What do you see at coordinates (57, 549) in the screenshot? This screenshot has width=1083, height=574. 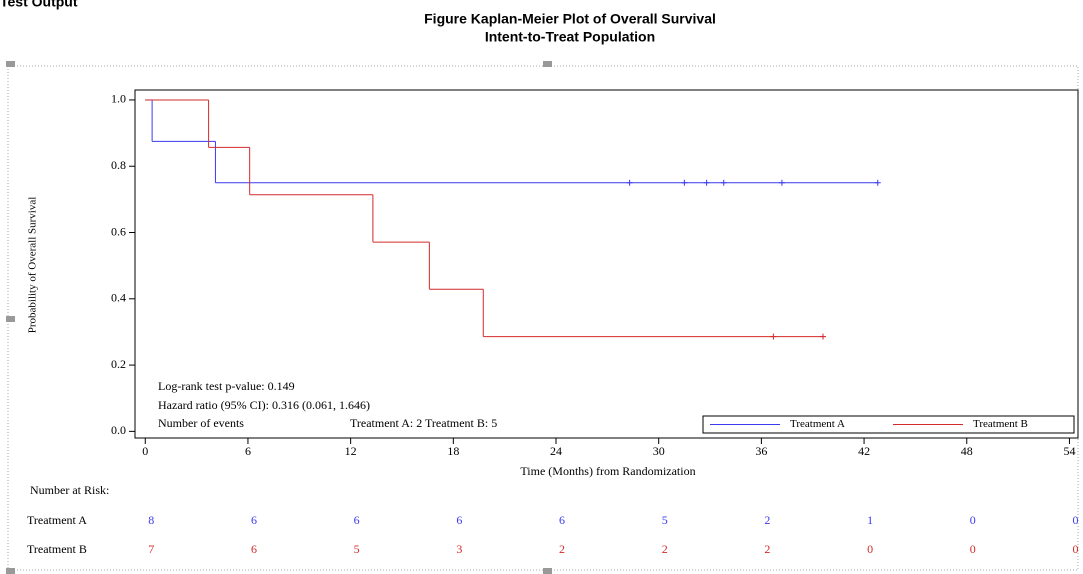 I see `risk-row-name: Treatment B` at bounding box center [57, 549].